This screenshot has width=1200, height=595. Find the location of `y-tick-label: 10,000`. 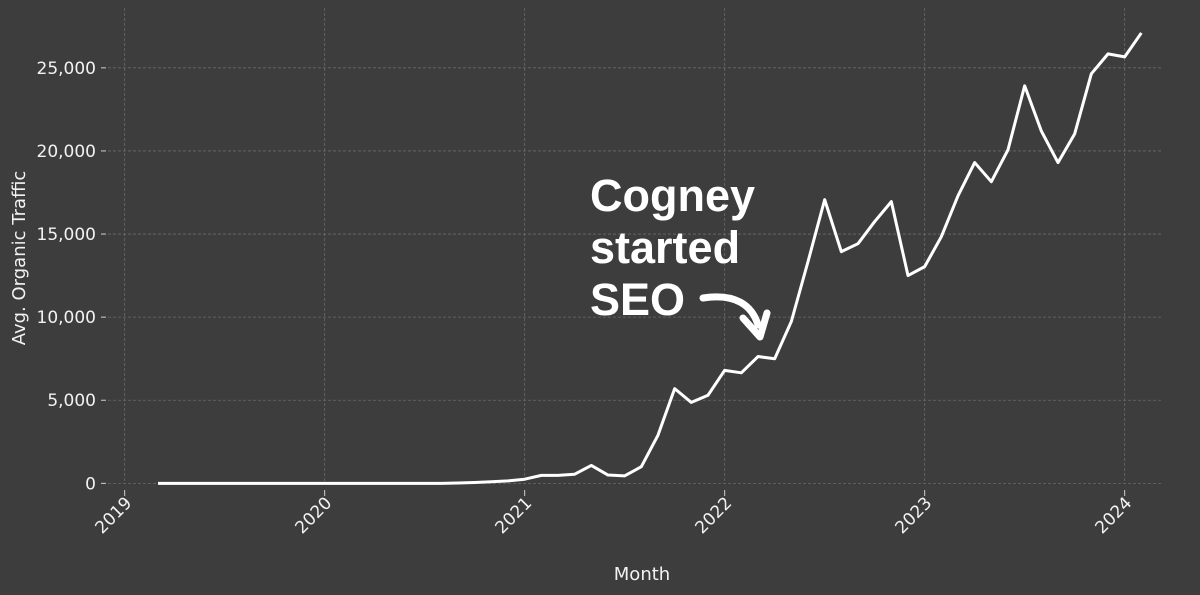

y-tick-label: 10,000 is located at coordinates (66, 318).